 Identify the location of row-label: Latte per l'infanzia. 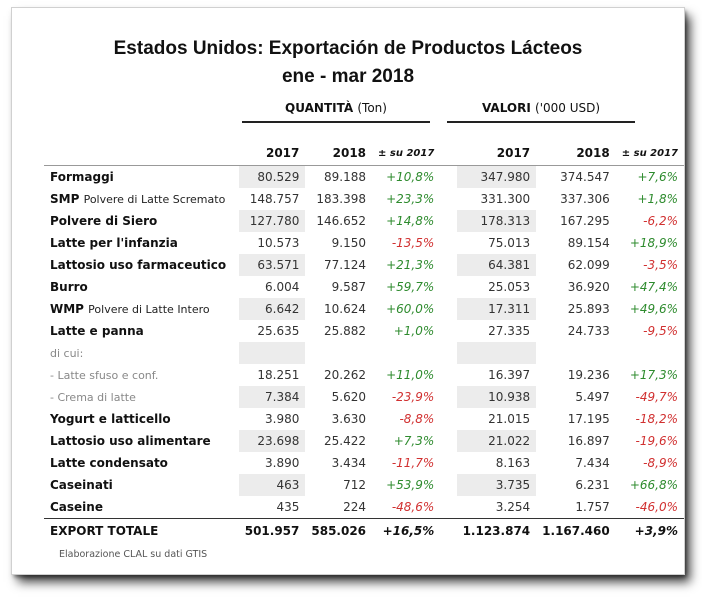
(141, 243).